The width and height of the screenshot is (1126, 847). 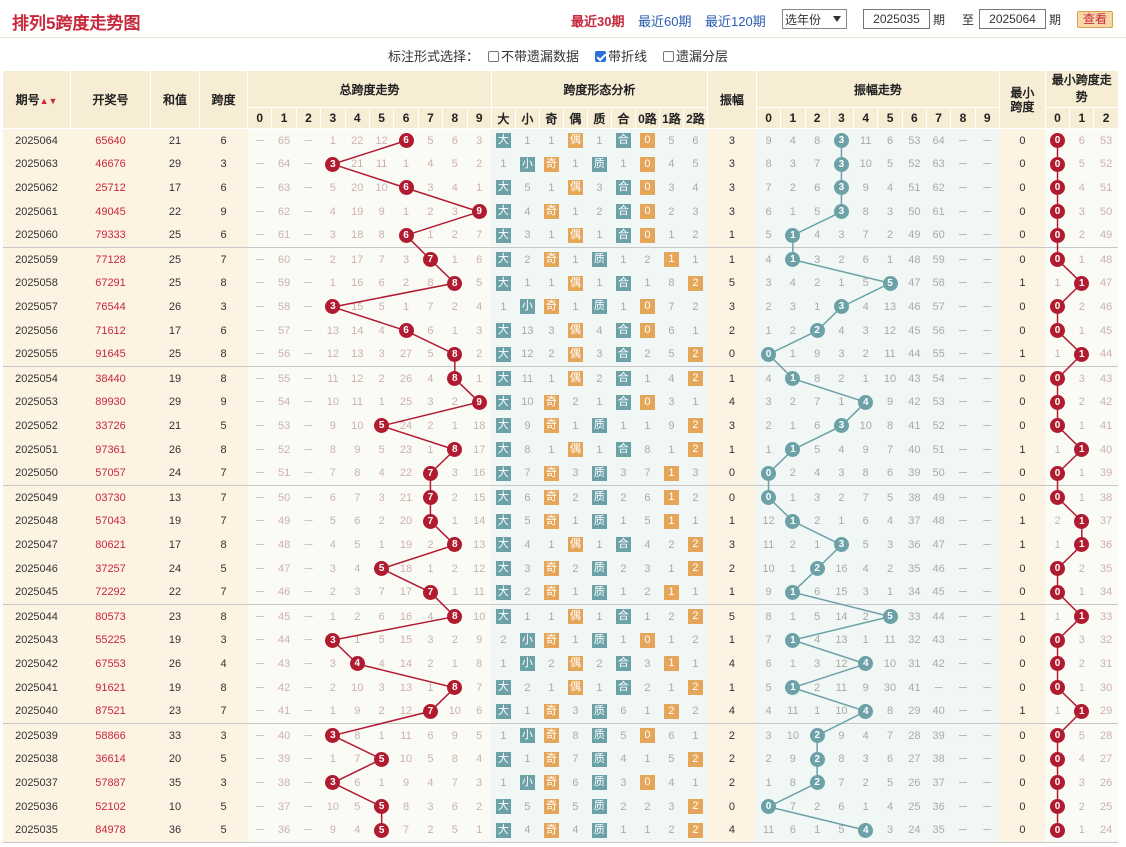 What do you see at coordinates (381, 140) in the screenshot?
I see `span-trend-cell: 12` at bounding box center [381, 140].